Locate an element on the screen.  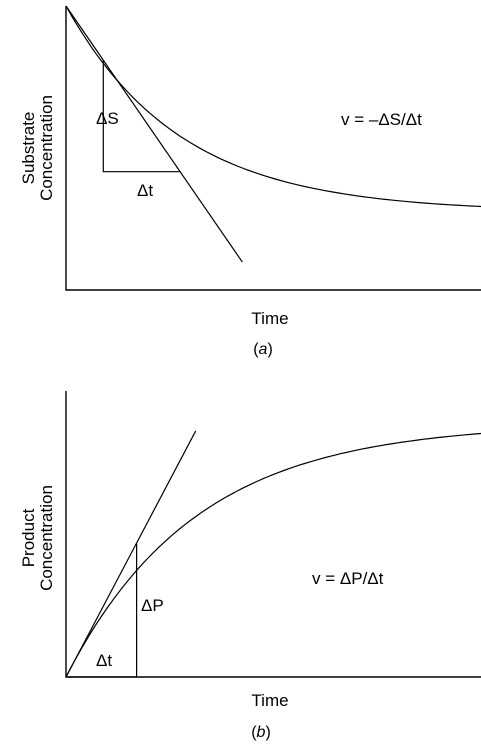
panel-b-slope-triangle is located at coordinates (102, 610).